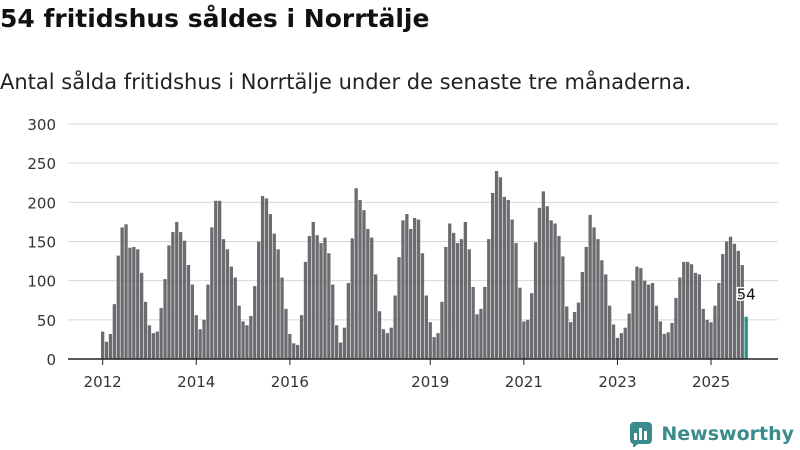  What do you see at coordinates (103, 382) in the screenshot?
I see `x-tick-label: 2012` at bounding box center [103, 382].